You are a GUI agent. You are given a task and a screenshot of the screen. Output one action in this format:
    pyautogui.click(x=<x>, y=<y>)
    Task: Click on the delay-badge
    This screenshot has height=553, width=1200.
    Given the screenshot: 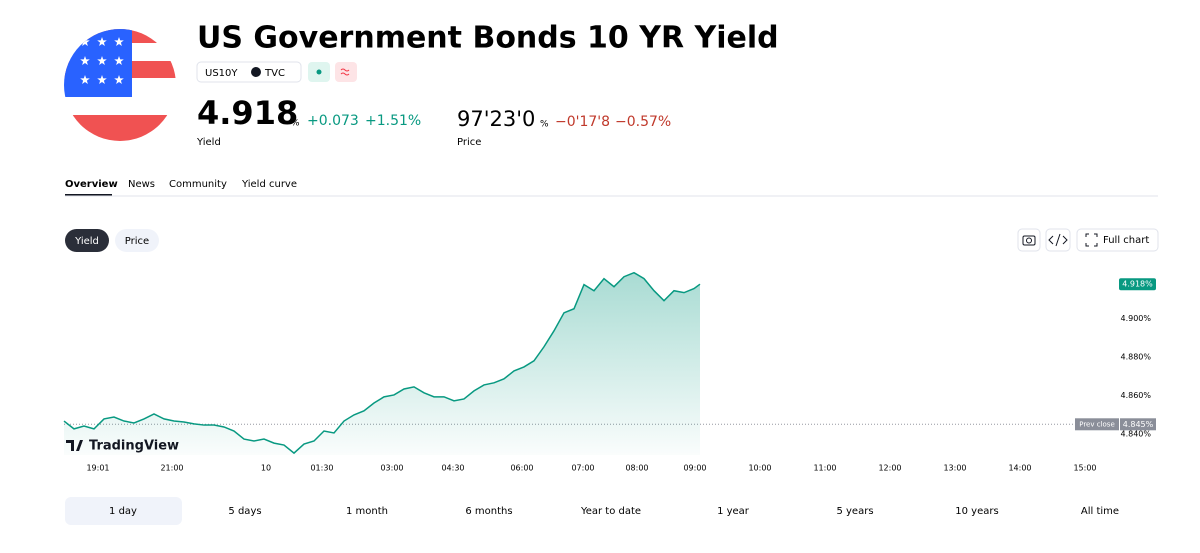 What is the action you would take?
    pyautogui.click(x=346, y=72)
    